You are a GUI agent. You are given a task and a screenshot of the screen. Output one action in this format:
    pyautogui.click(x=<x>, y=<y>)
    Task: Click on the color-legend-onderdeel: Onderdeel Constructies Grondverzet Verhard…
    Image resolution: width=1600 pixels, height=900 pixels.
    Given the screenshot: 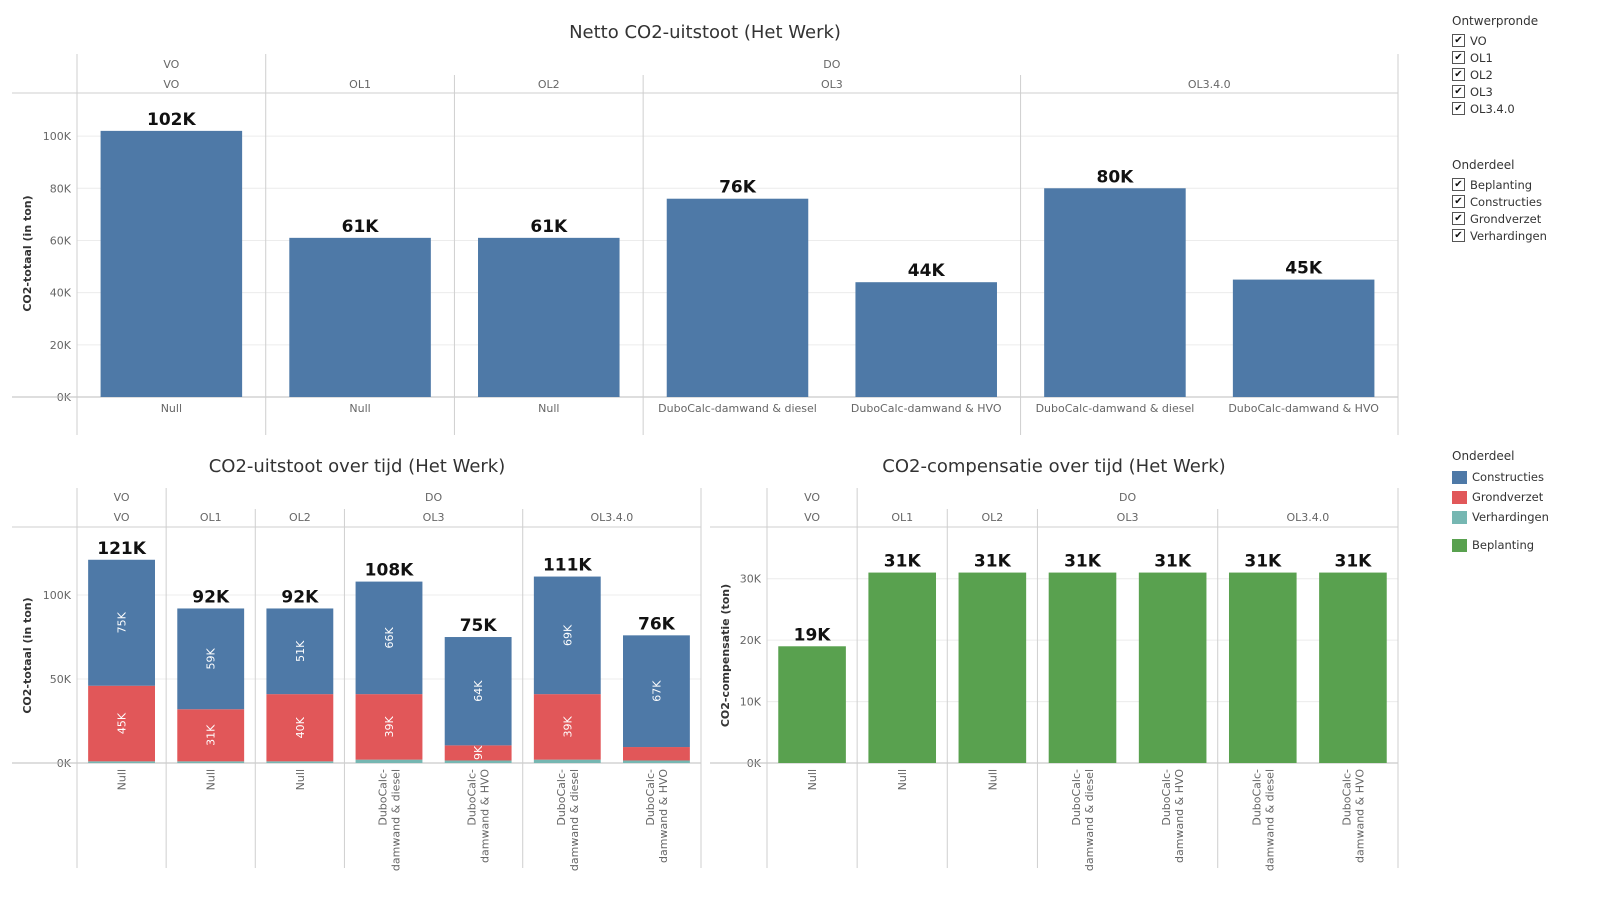 What is the action you would take?
    pyautogui.click(x=1500, y=502)
    